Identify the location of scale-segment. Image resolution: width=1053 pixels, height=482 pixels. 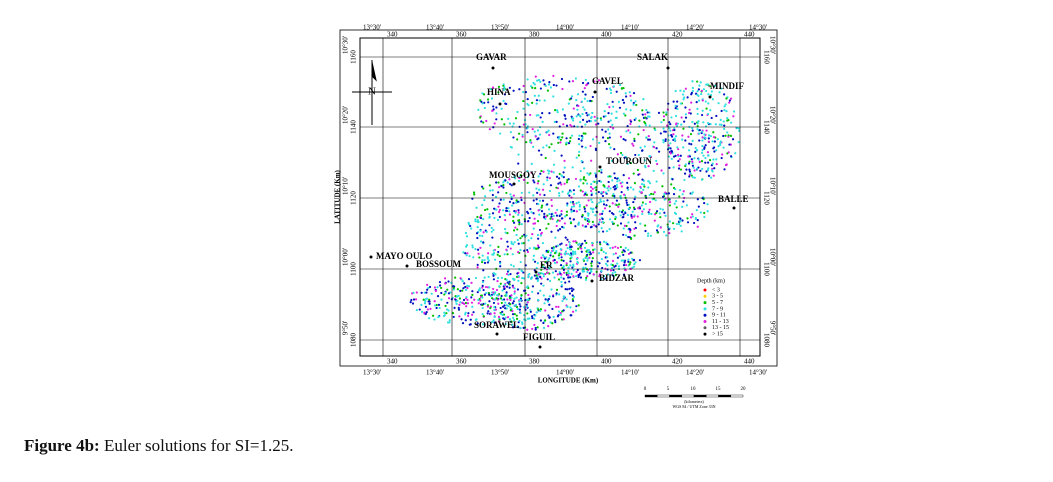
(663, 396).